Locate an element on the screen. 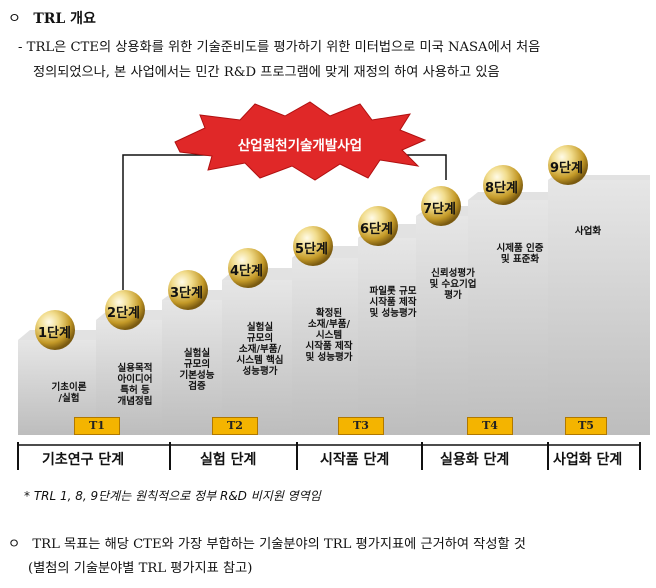 The width and height of the screenshot is (656, 588). stage-label-3: 시작품 단계 is located at coordinates (355, 460).